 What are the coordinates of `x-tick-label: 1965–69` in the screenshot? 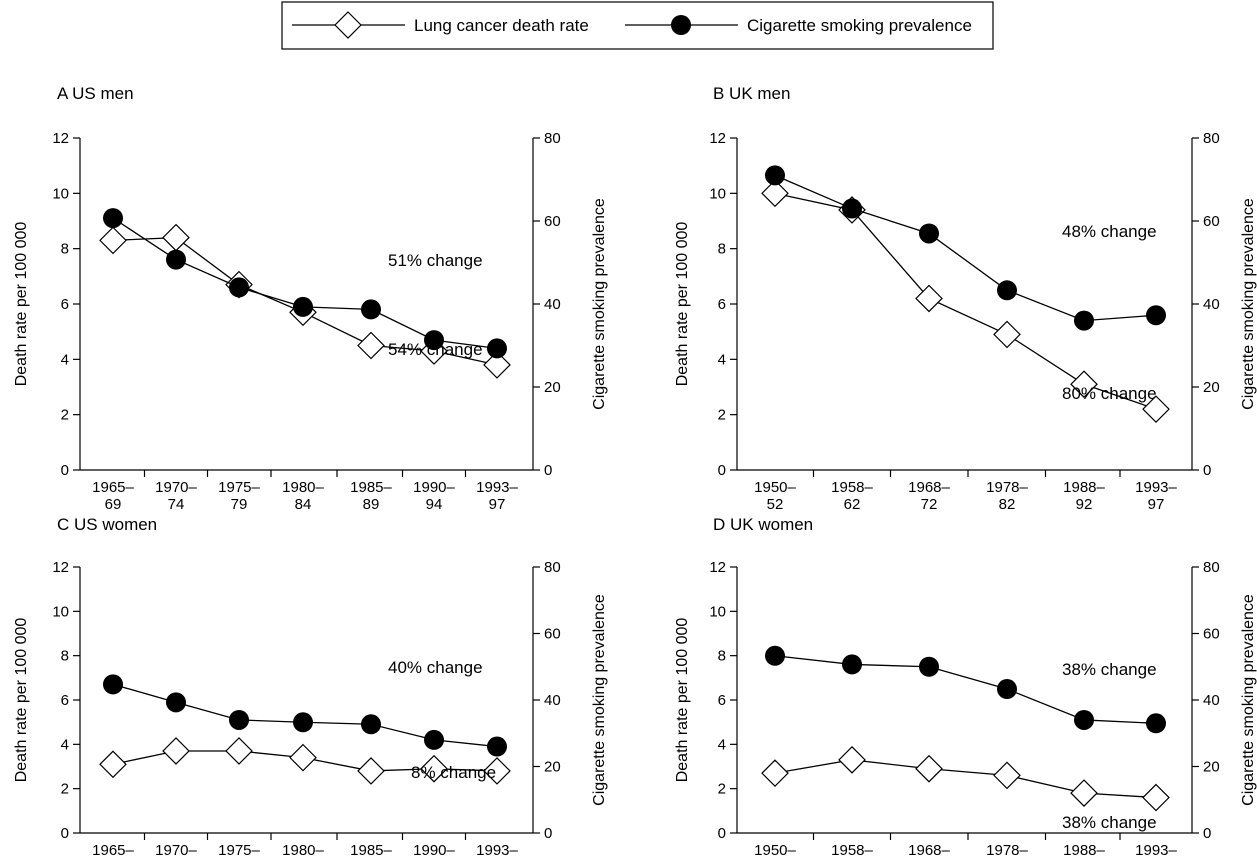 It's located at (113, 496).